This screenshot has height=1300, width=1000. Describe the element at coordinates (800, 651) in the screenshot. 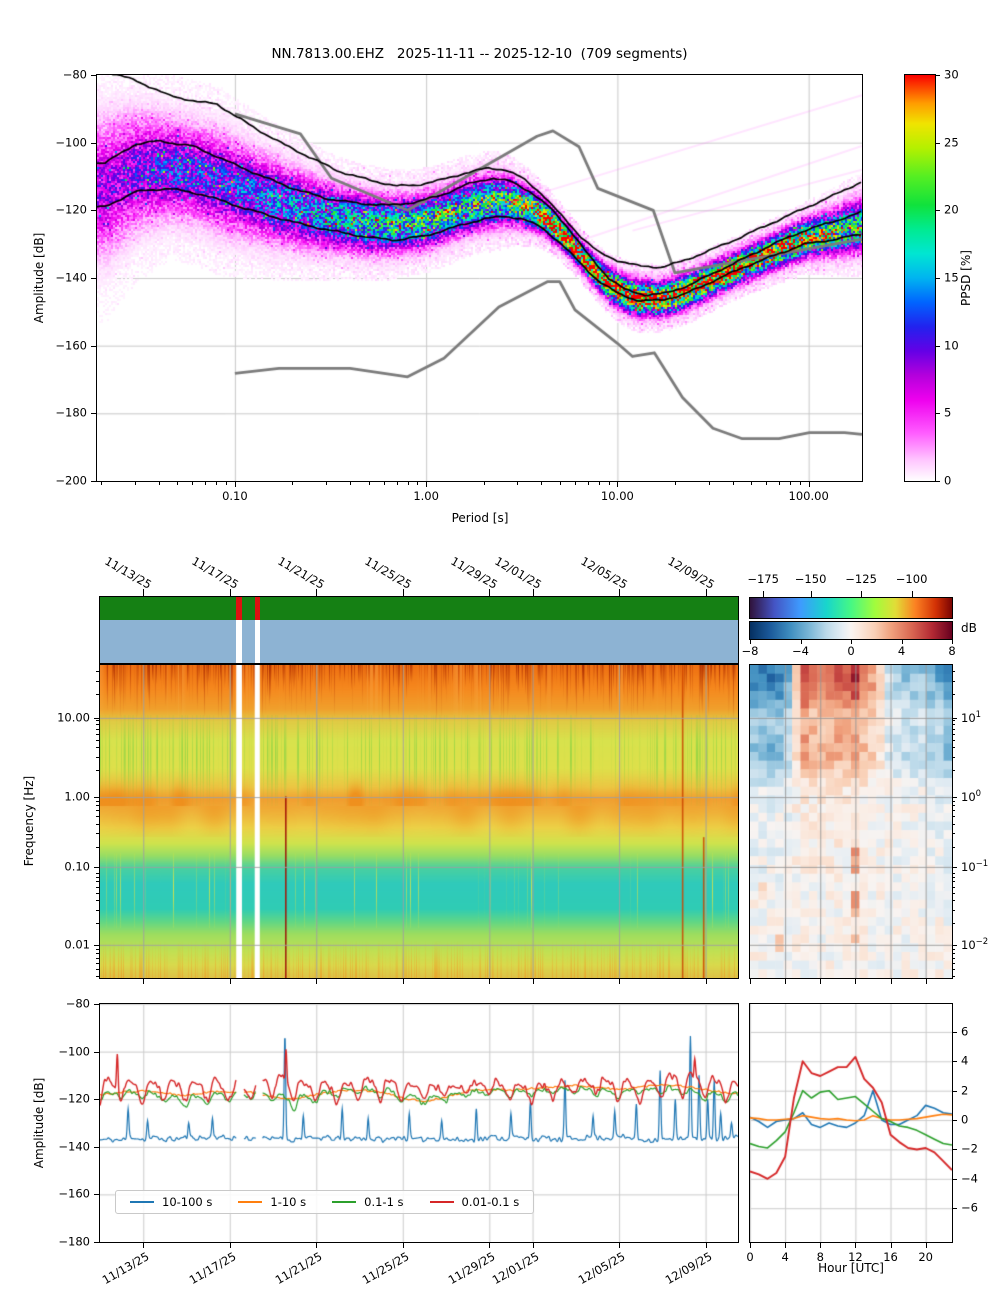

I see `colorbar-tick-label: −4` at that location.